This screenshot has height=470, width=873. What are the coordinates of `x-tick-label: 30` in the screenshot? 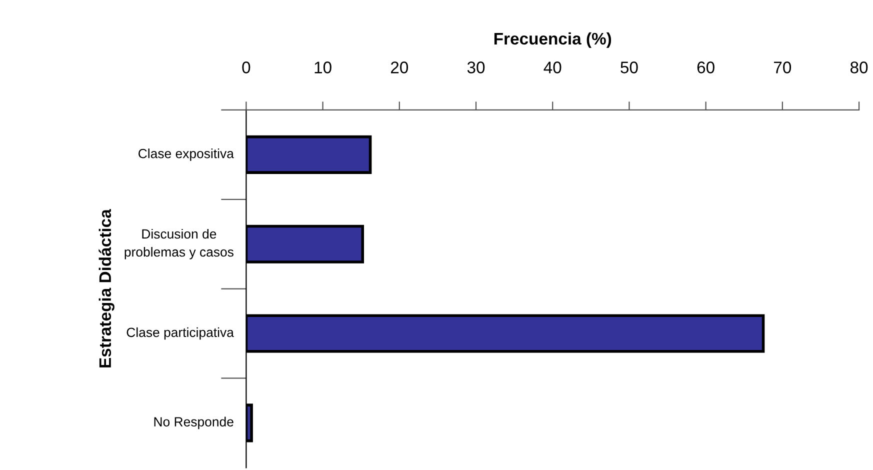 It's located at (476, 68).